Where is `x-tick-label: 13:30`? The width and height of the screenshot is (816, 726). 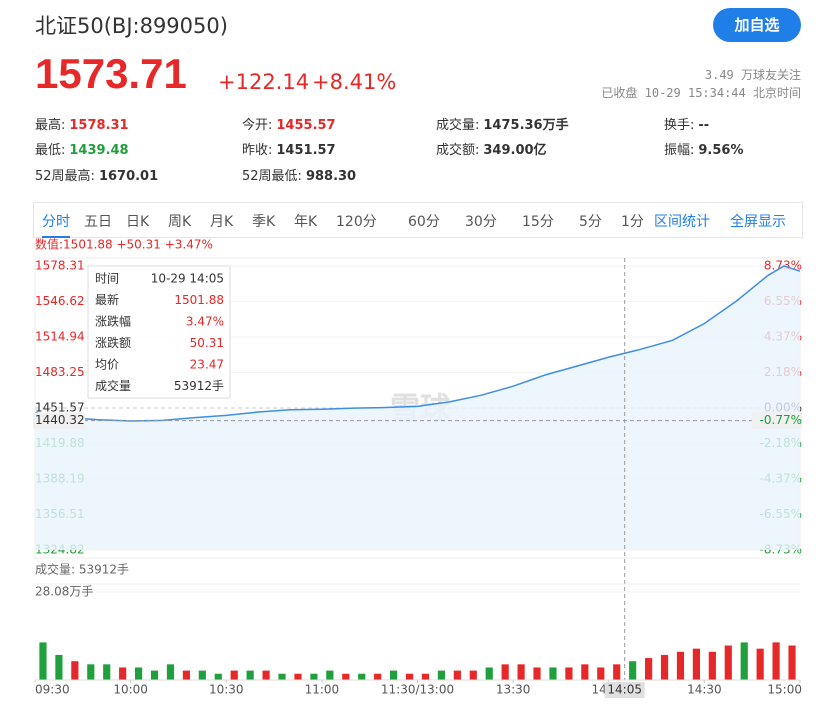
x-tick-label: 13:30 is located at coordinates (513, 690).